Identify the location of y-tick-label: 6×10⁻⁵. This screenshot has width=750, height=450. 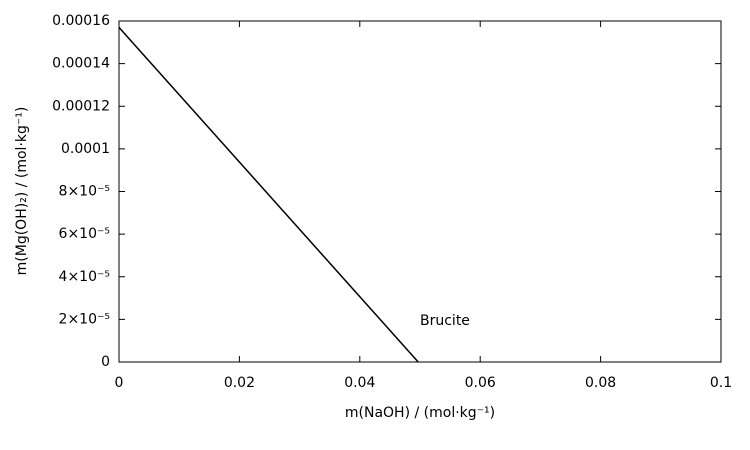
(84, 234).